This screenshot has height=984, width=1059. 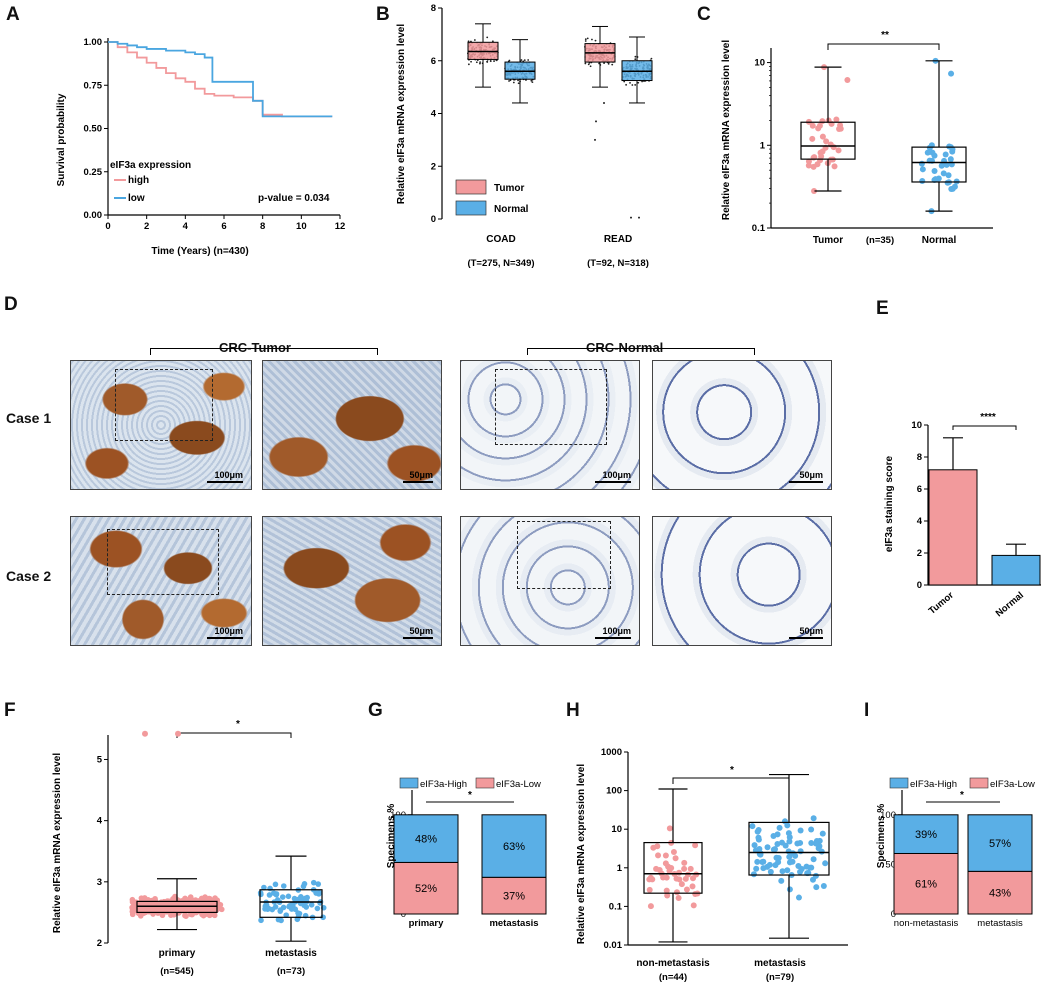 What do you see at coordinates (780, 963) in the screenshot?
I see `chart-h-cat-met: metastasis` at bounding box center [780, 963].